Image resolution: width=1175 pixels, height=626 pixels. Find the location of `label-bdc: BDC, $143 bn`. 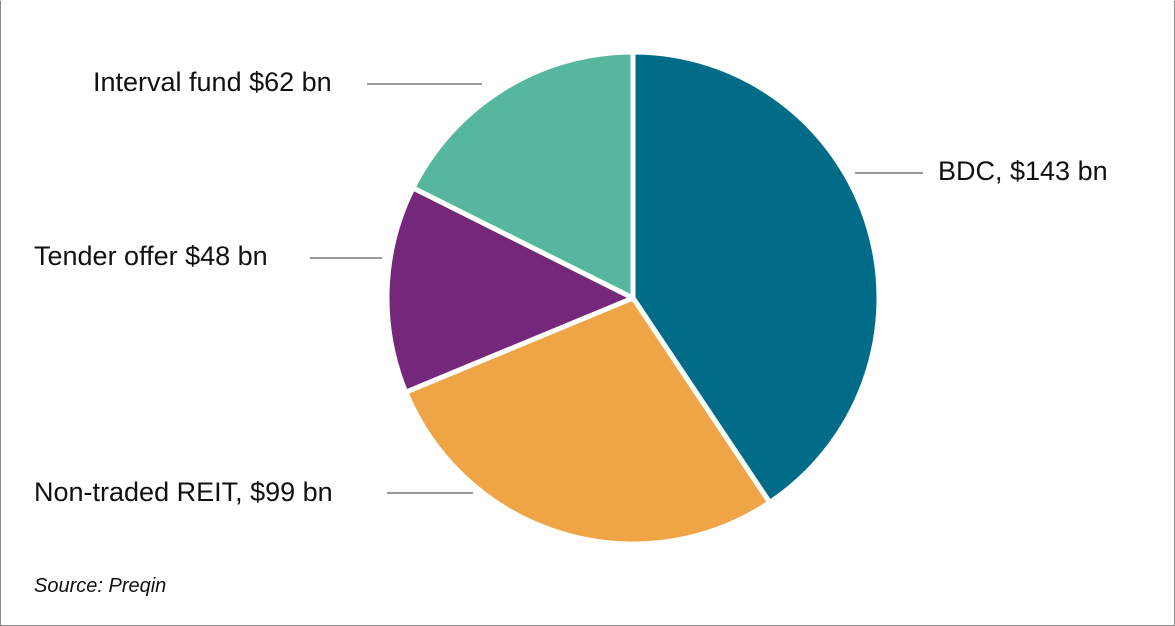

label-bdc: BDC, $143 bn is located at coordinates (1023, 171).